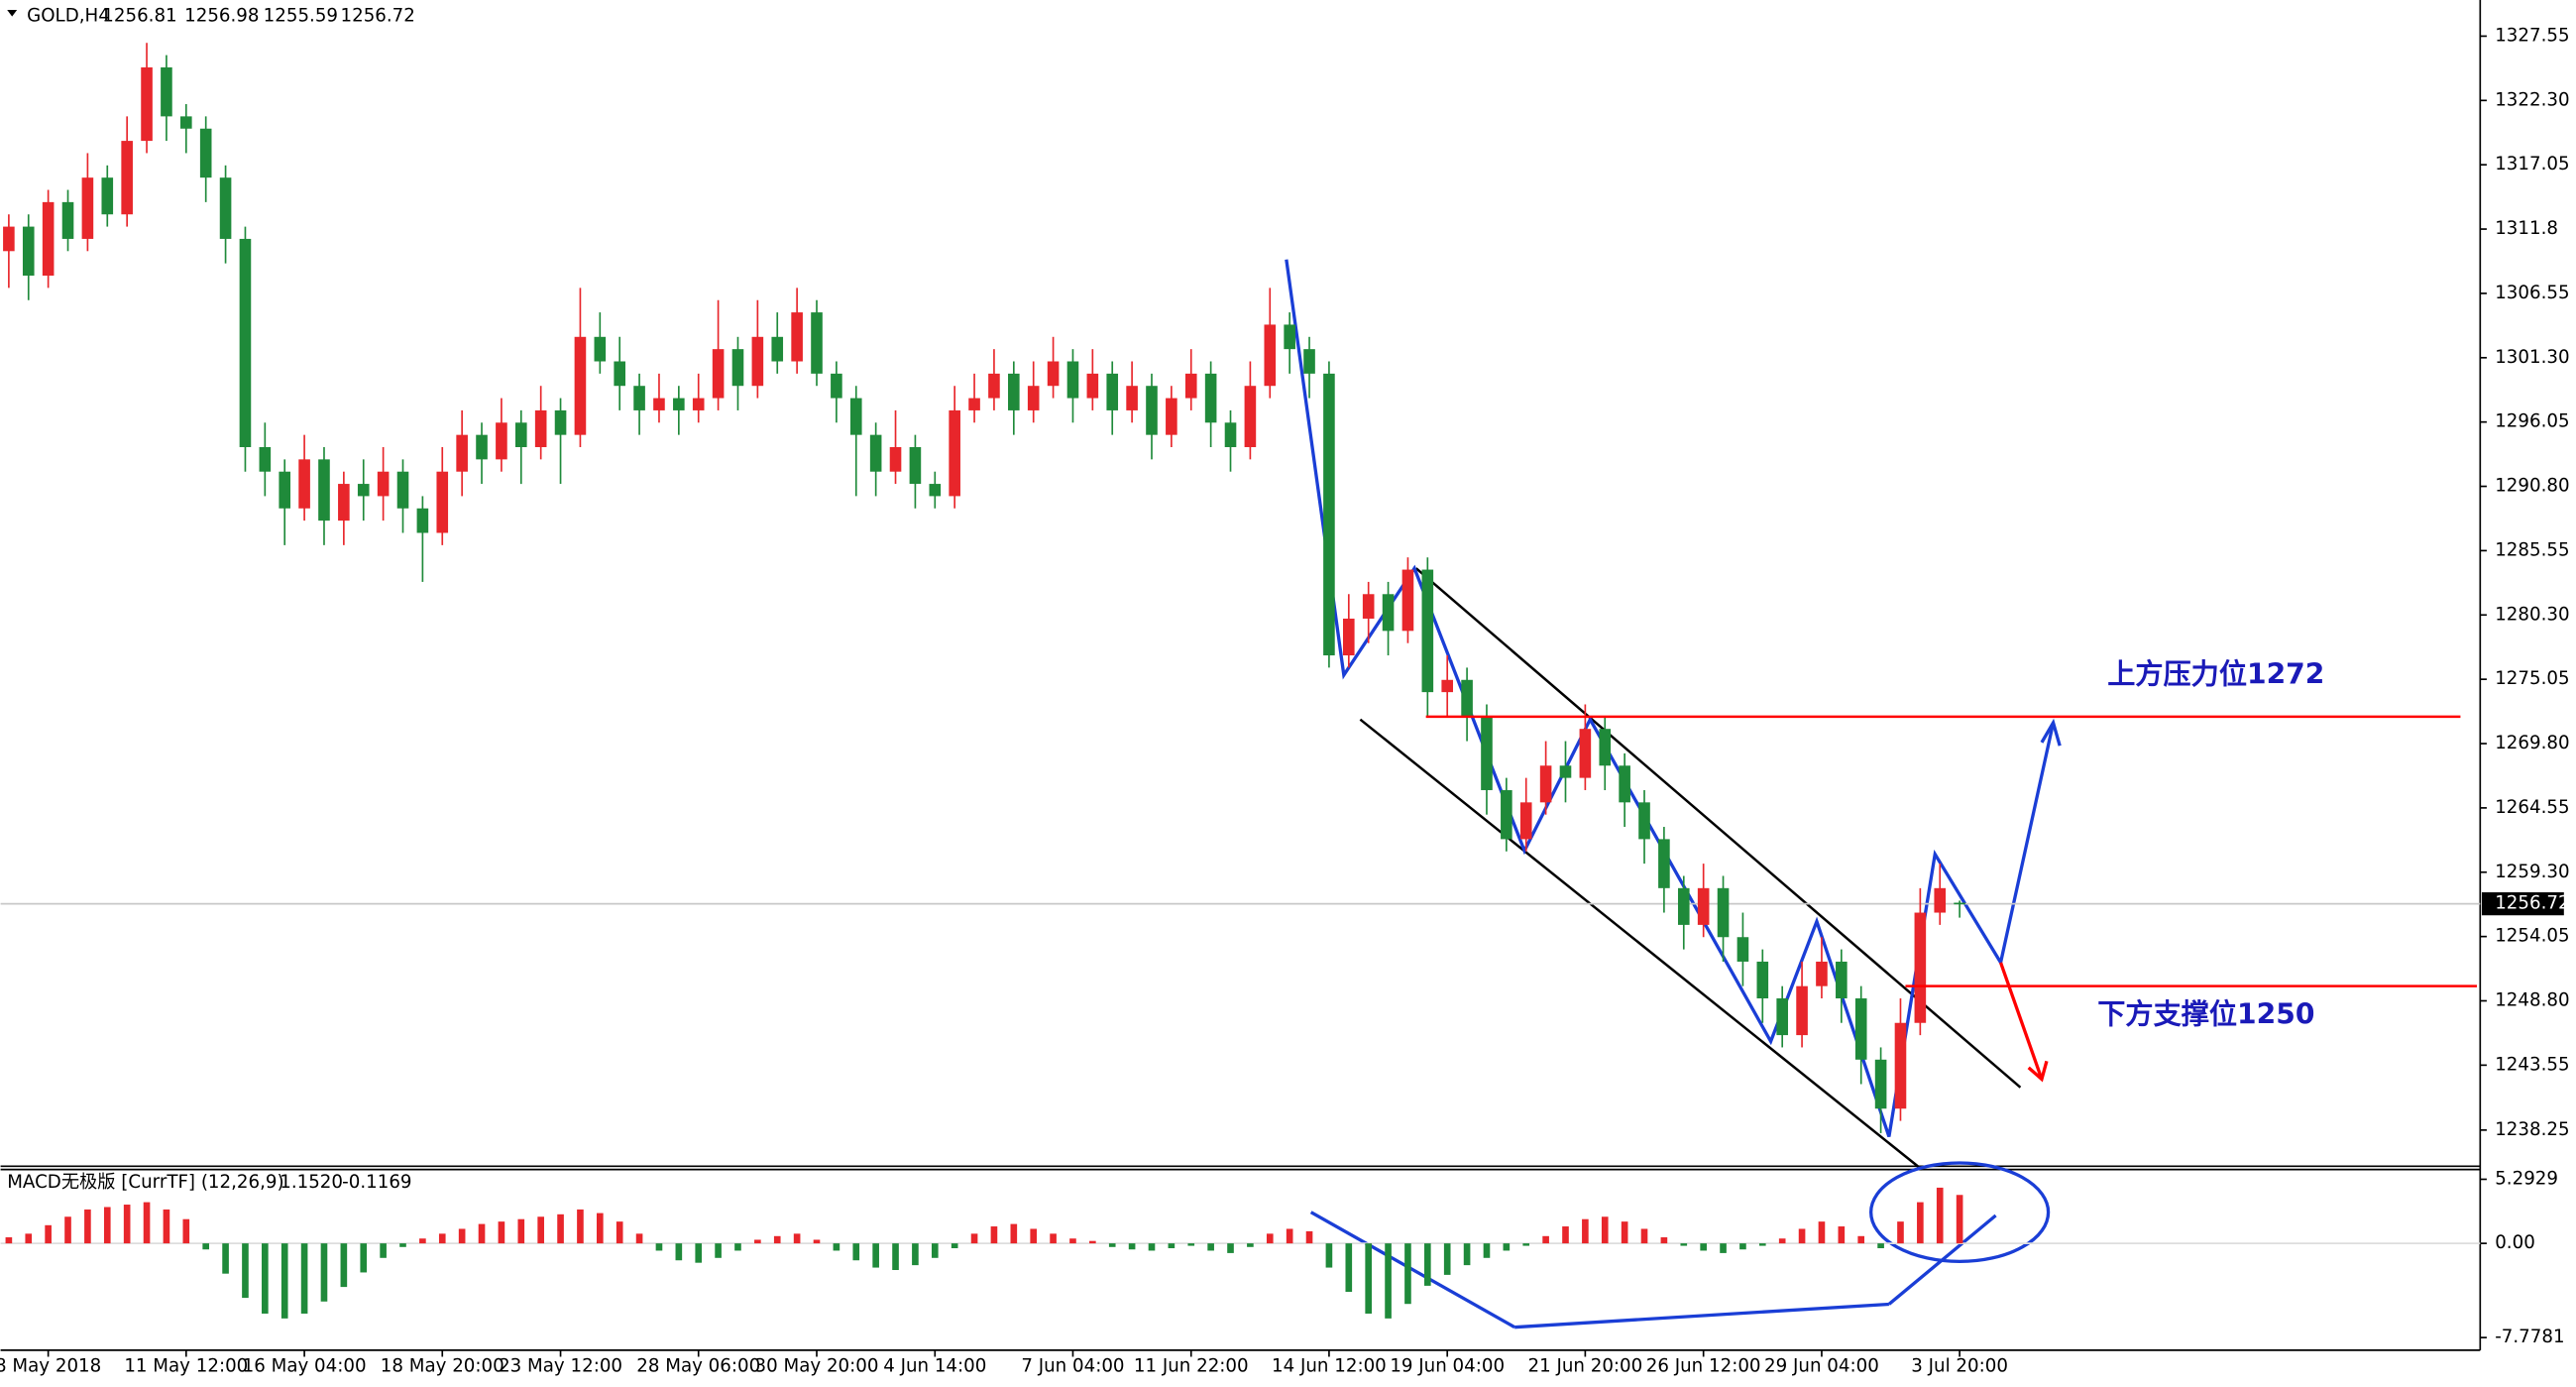 This screenshot has height=1387, width=2576. What do you see at coordinates (145, 1182) in the screenshot?
I see `indicator-title: MACD无极版 [CurrTF] (12,26,9)` at bounding box center [145, 1182].